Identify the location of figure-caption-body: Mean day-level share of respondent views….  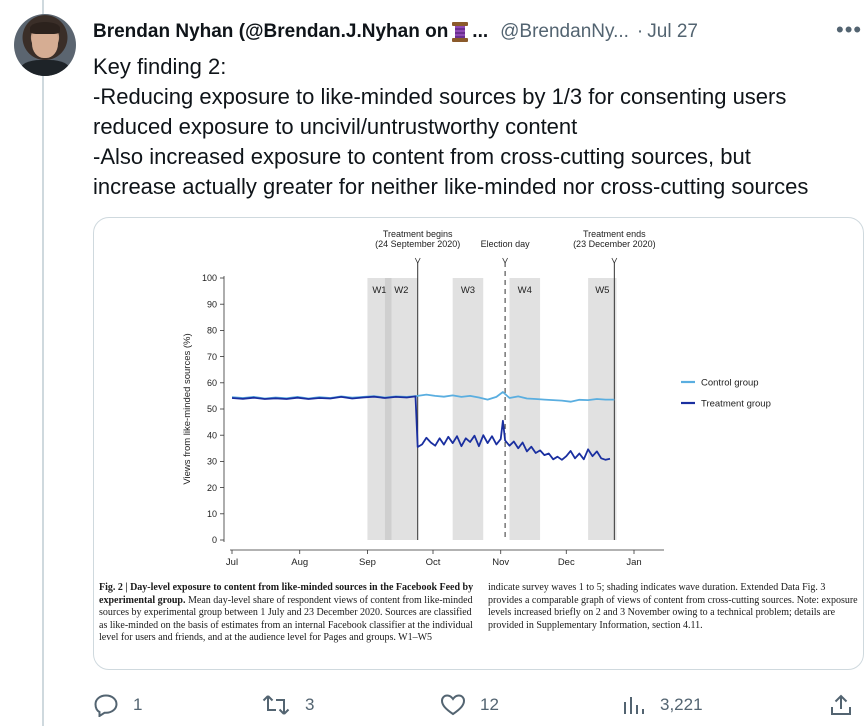
(286, 619).